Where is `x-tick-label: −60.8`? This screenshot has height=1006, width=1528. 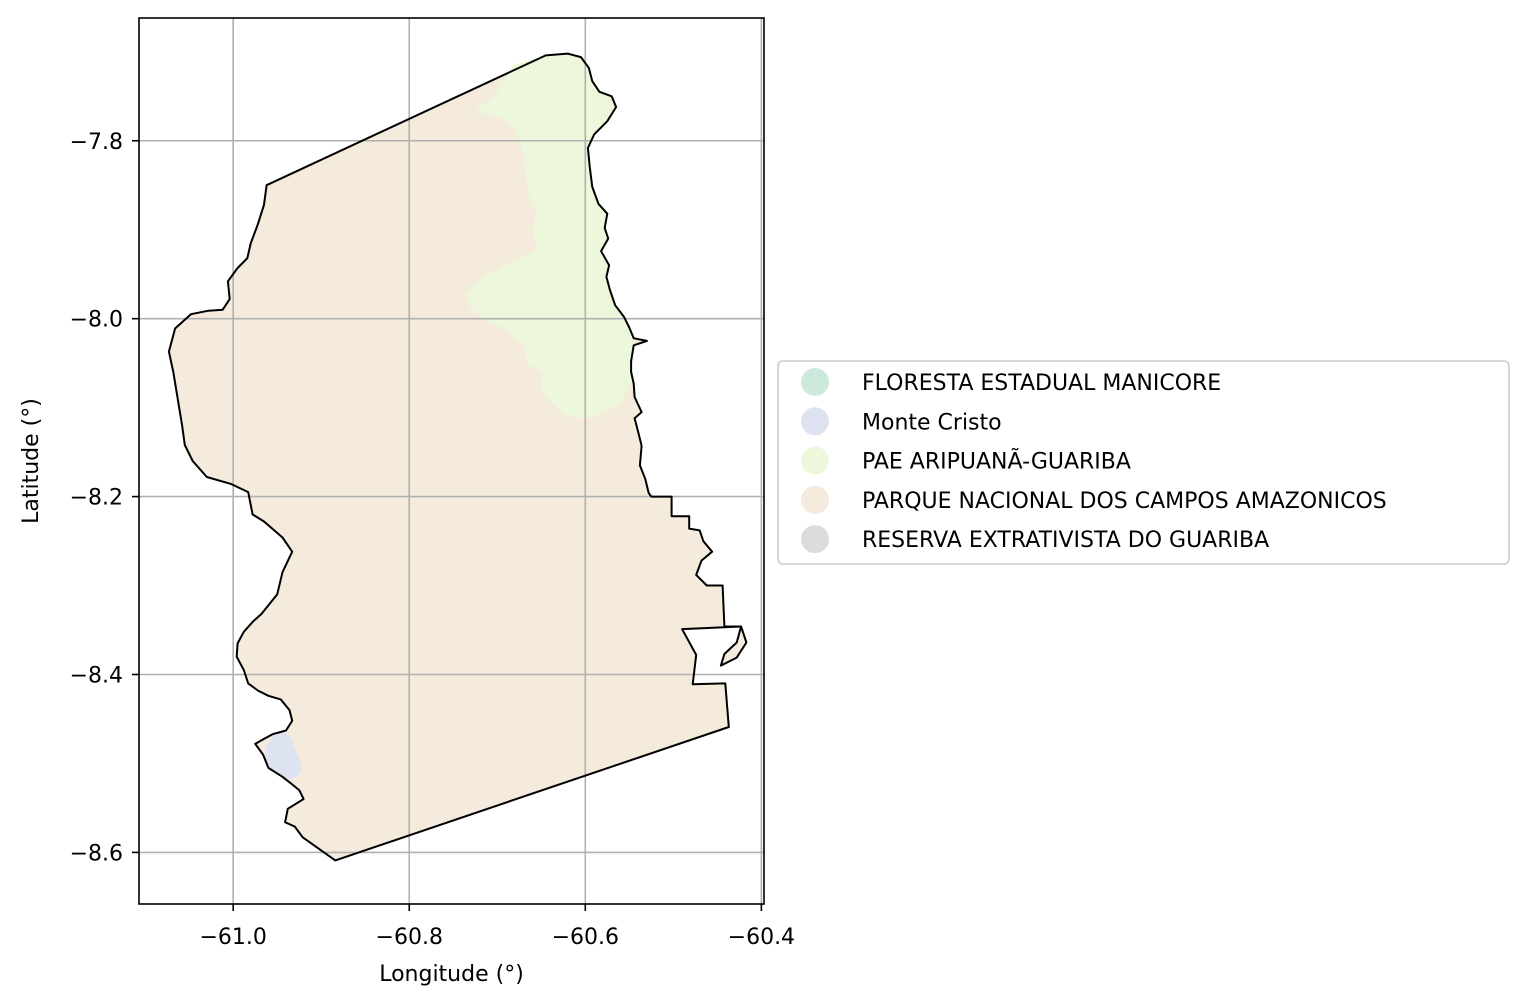
x-tick-label: −60.8 is located at coordinates (409, 937).